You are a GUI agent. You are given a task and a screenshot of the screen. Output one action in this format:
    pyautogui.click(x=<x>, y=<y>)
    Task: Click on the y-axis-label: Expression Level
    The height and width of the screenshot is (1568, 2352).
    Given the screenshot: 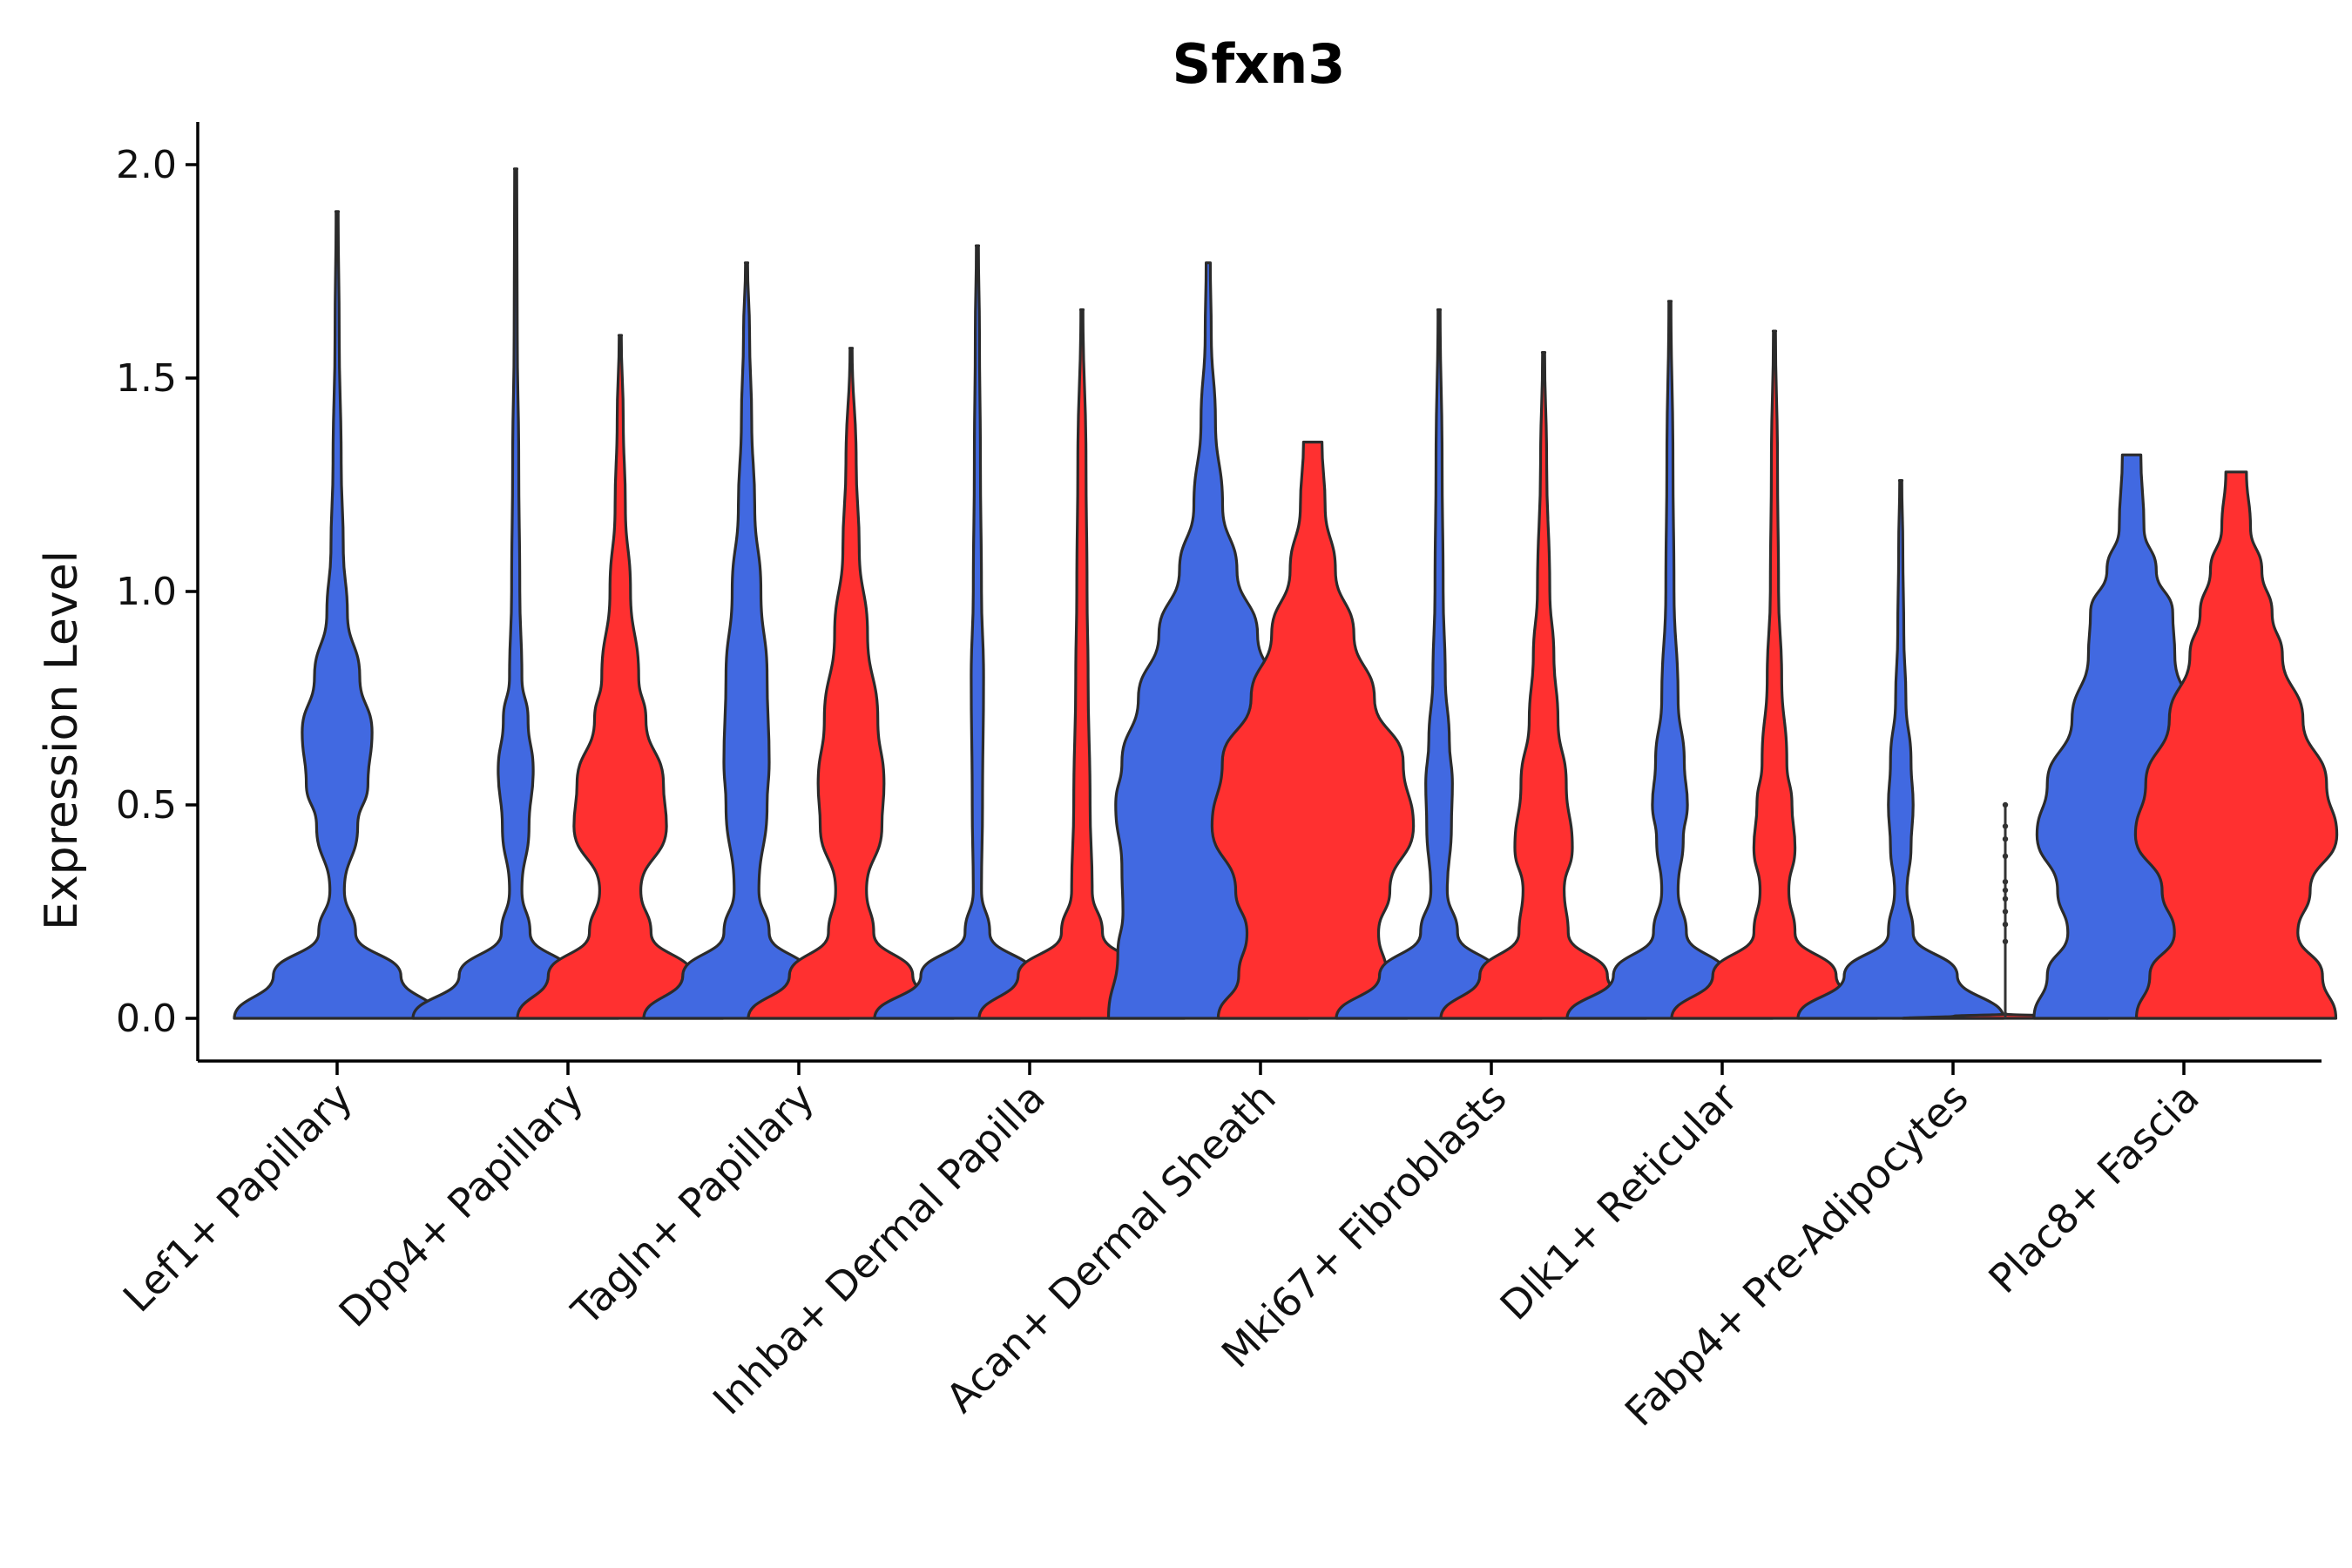 What is the action you would take?
    pyautogui.click(x=62, y=741)
    